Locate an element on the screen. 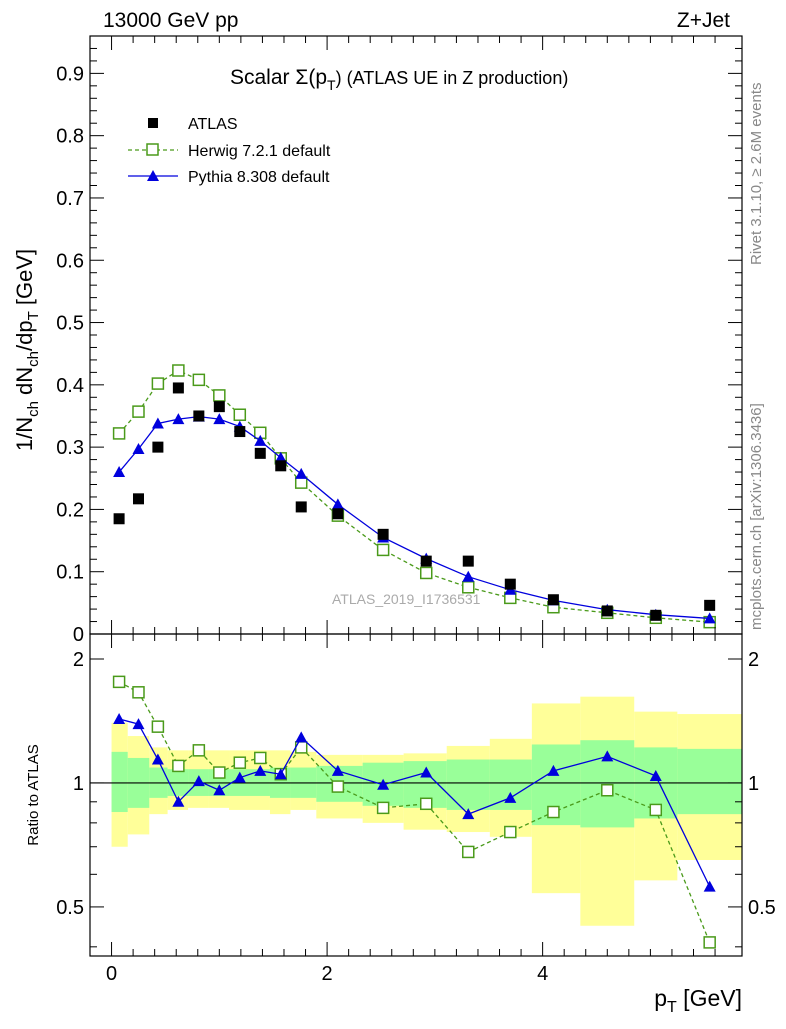  main-y-tick-label: 0.7 is located at coordinates (70, 199).